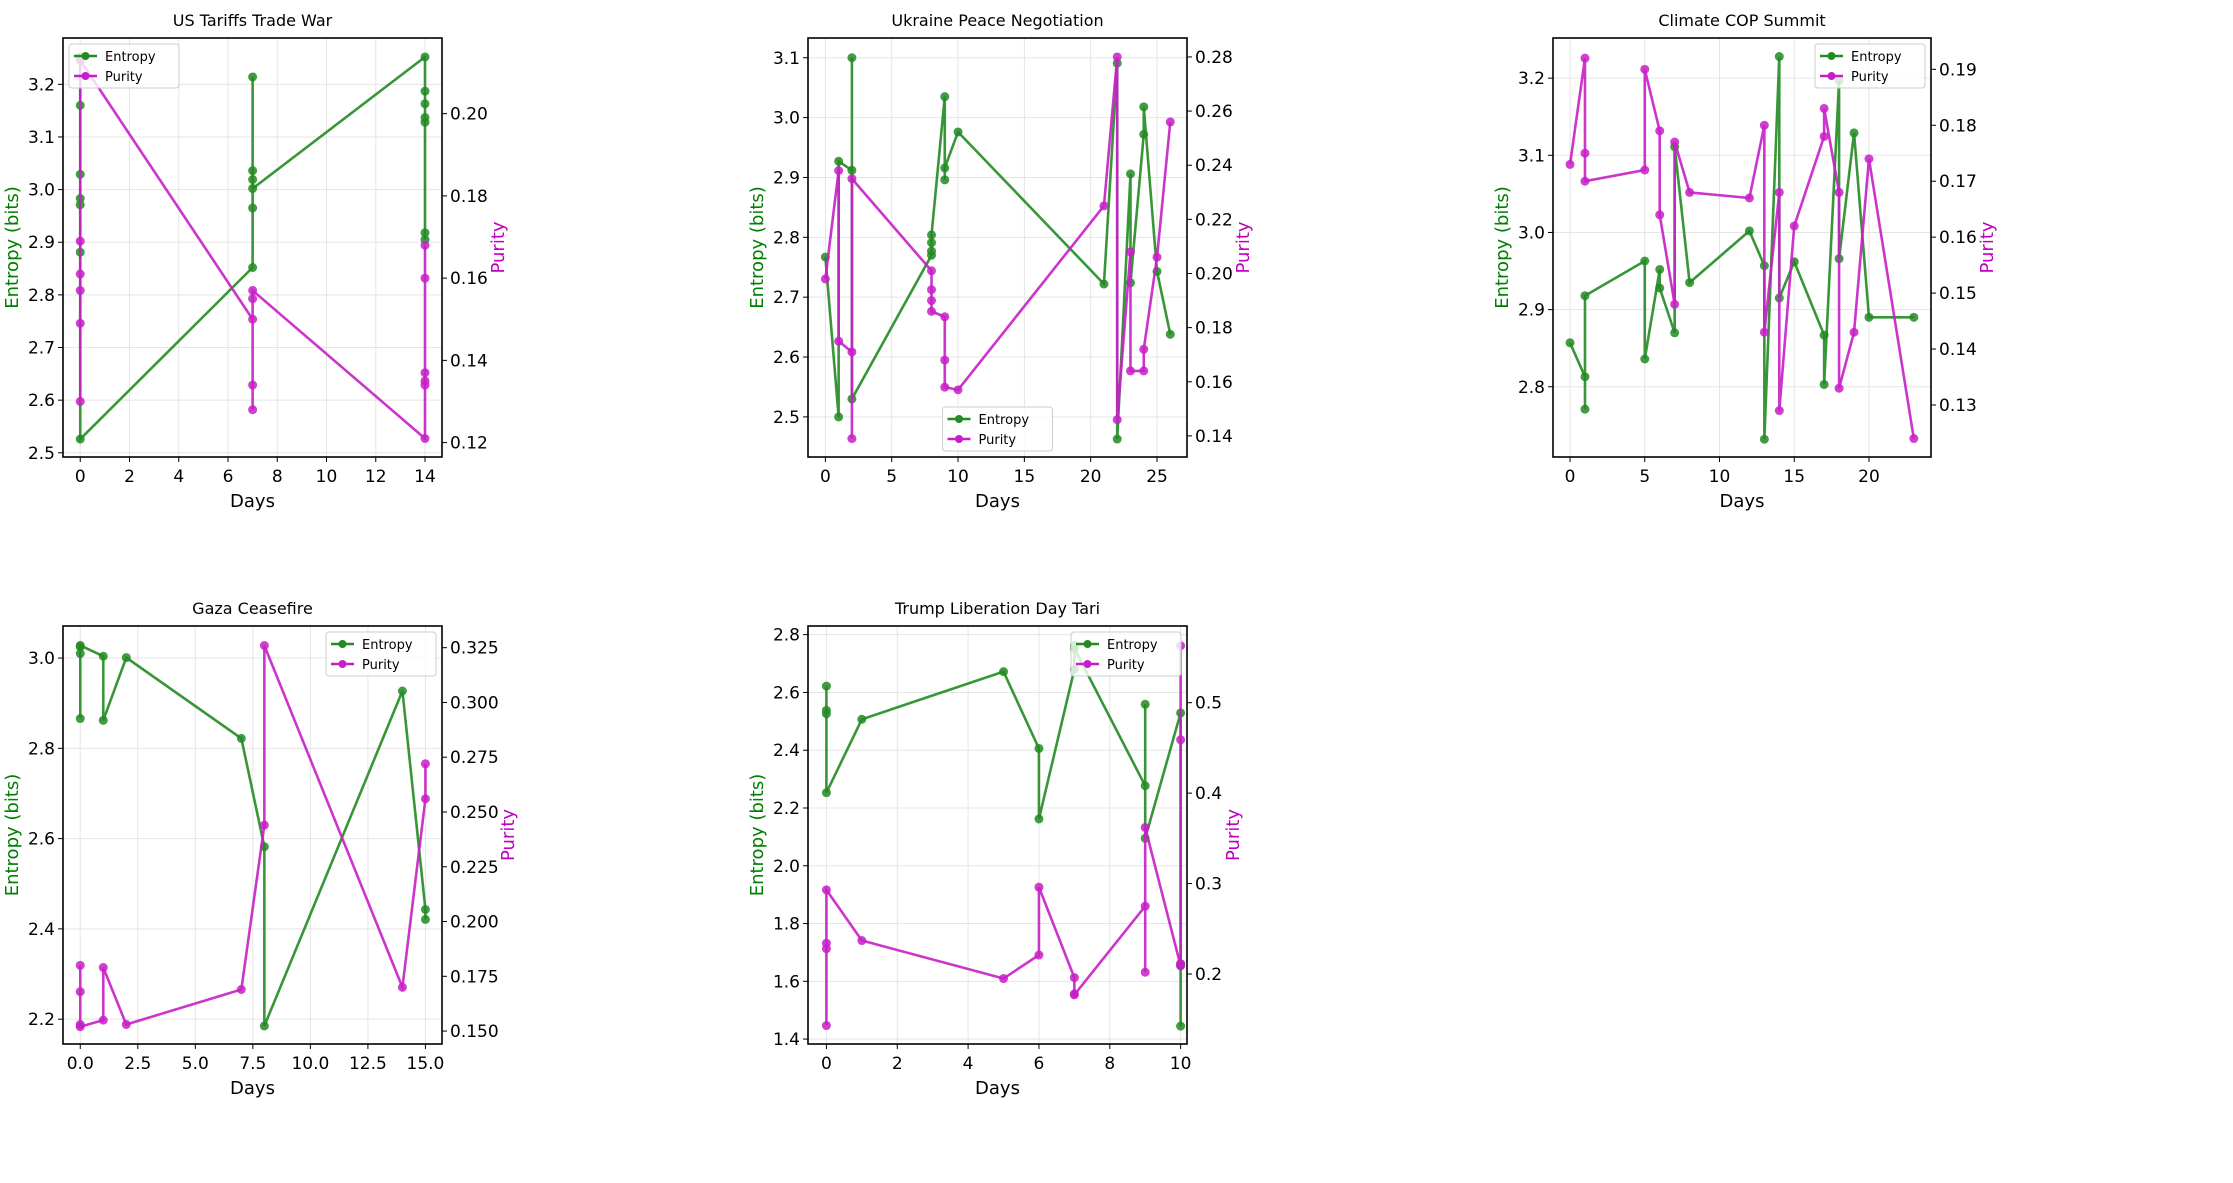 The width and height of the screenshot is (2233, 1183). I want to click on legend: Entropy Purity, so click(124, 66).